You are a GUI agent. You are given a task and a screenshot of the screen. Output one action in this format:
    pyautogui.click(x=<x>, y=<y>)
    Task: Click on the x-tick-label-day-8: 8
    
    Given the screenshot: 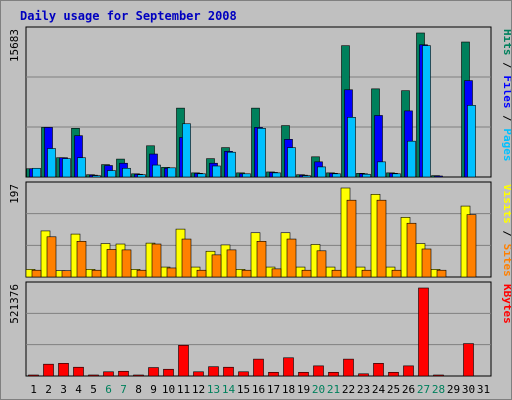 What is the action you would take?
    pyautogui.click(x=138, y=389)
    